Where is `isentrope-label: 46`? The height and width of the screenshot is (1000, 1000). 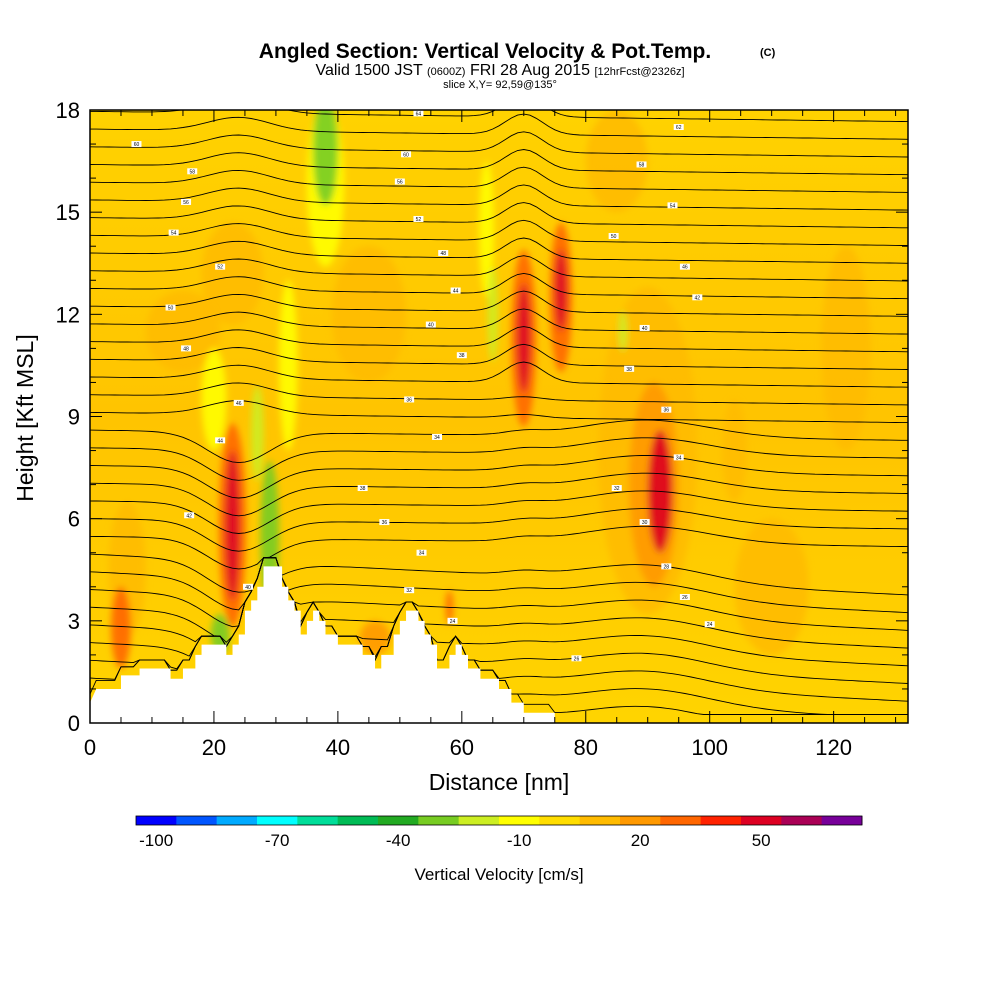 isentrope-label: 46 is located at coordinates (685, 268).